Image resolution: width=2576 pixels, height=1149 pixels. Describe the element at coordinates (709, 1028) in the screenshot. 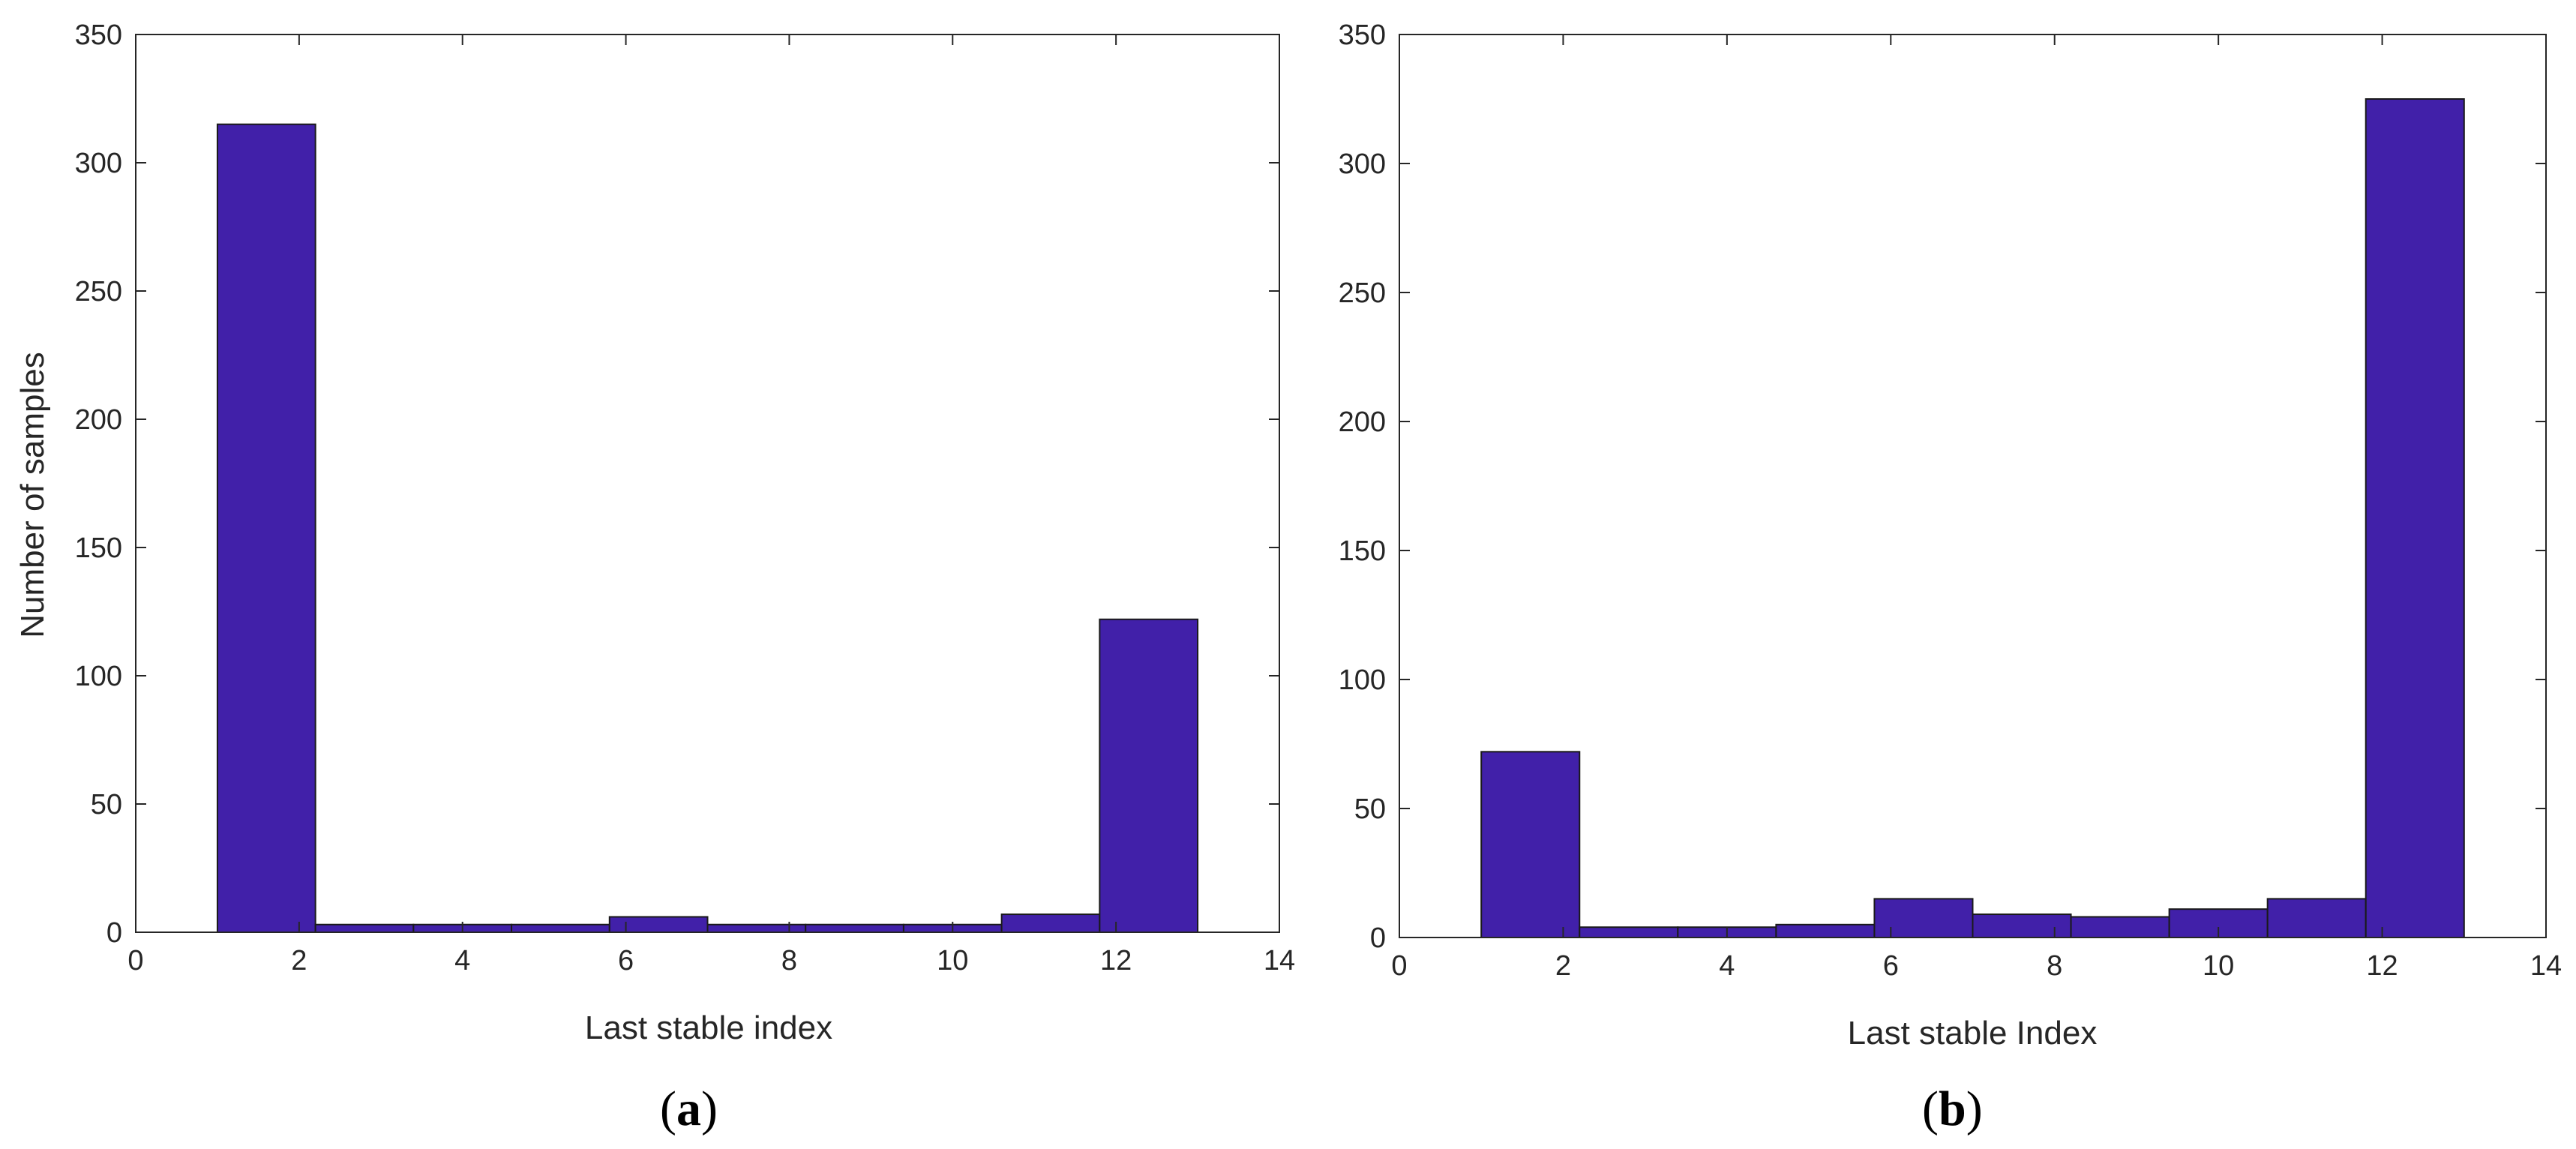

I see `x-axis-label-a: Last stable index` at that location.